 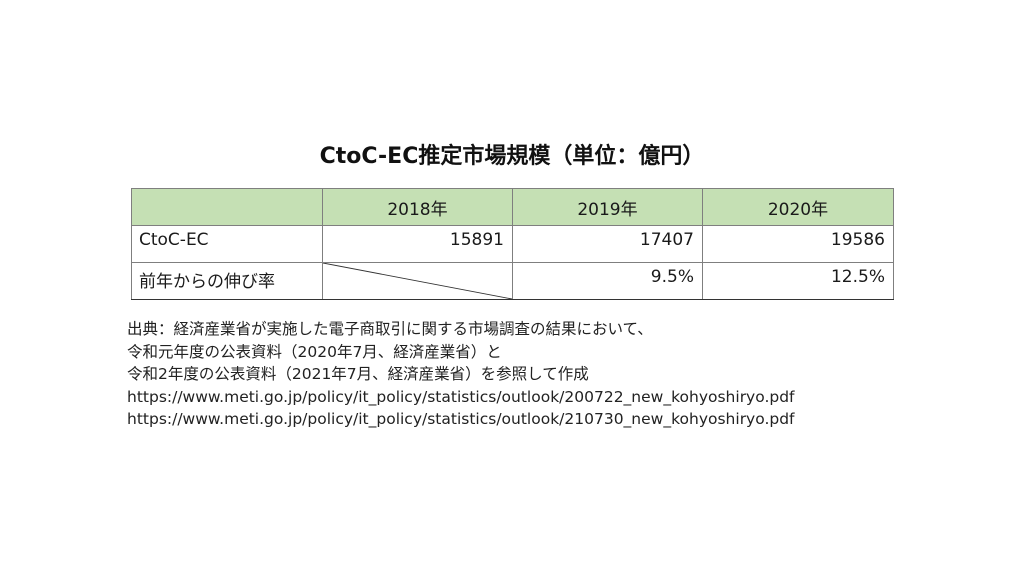 I want to click on value-2020: 19586, so click(x=798, y=244).